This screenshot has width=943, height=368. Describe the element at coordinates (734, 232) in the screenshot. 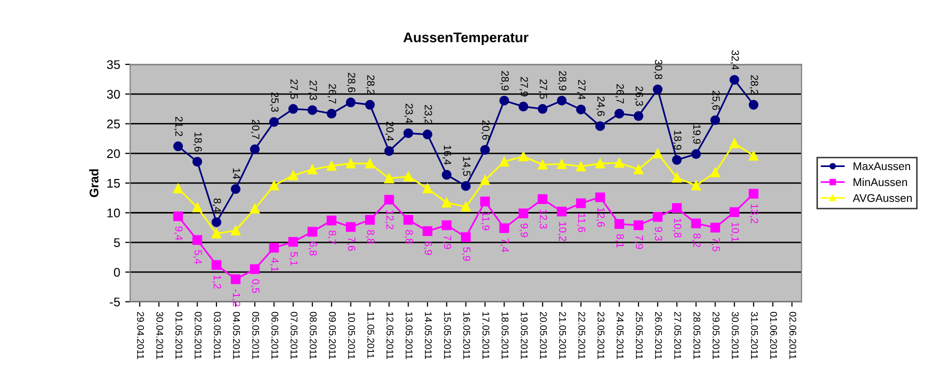

I see `data-label: 10,1` at that location.